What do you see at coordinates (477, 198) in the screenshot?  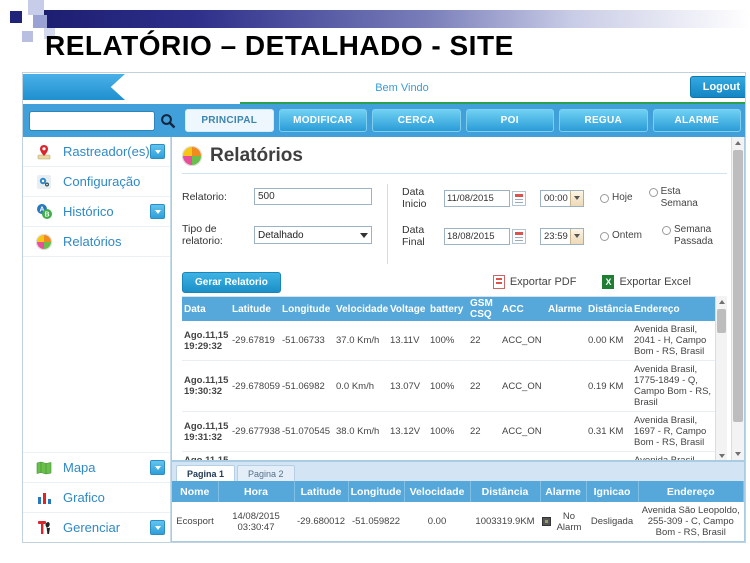 I see `data-inicio-input: 11/08/2015` at bounding box center [477, 198].